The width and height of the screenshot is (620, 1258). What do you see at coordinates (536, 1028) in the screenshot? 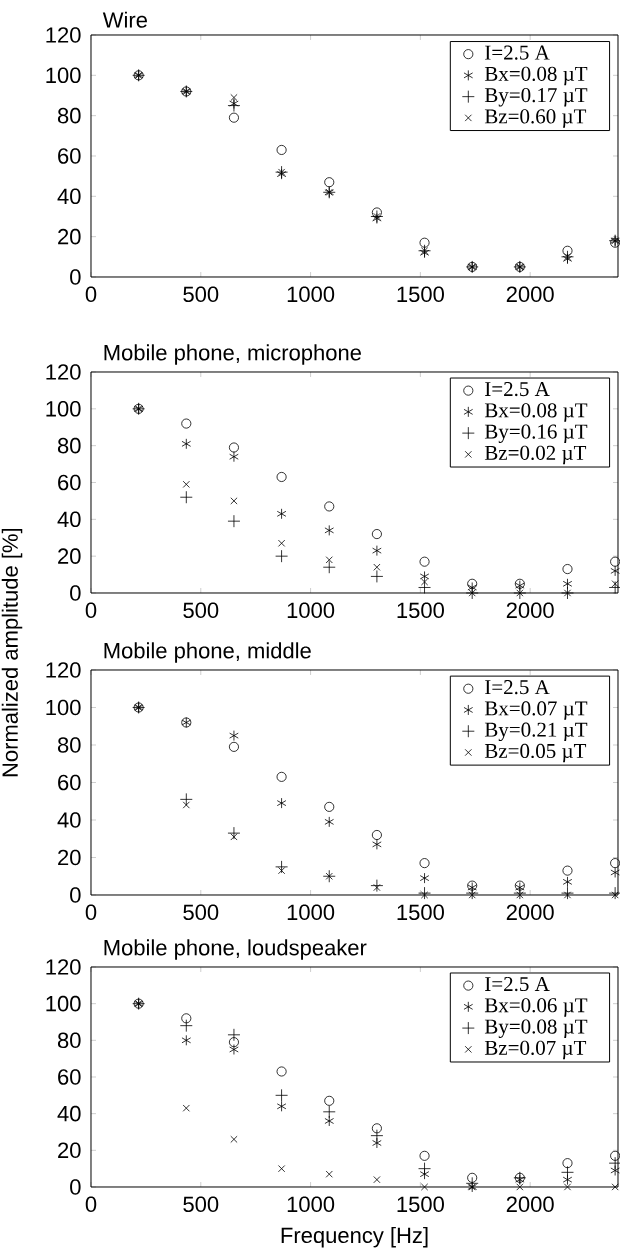
I see `legend-label: By=0.08 µT` at bounding box center [536, 1028].